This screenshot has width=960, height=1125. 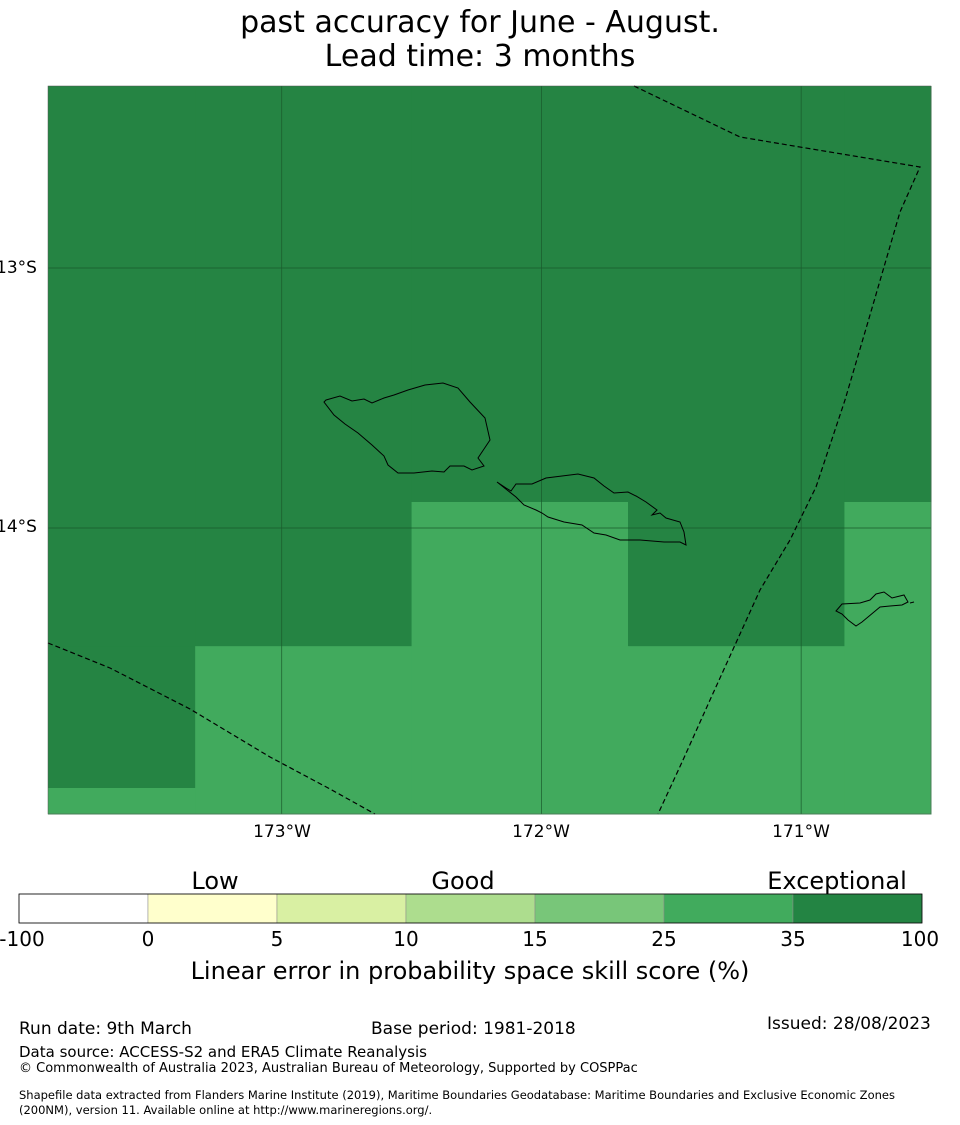 I want to click on category-good: Good, so click(x=463, y=881).